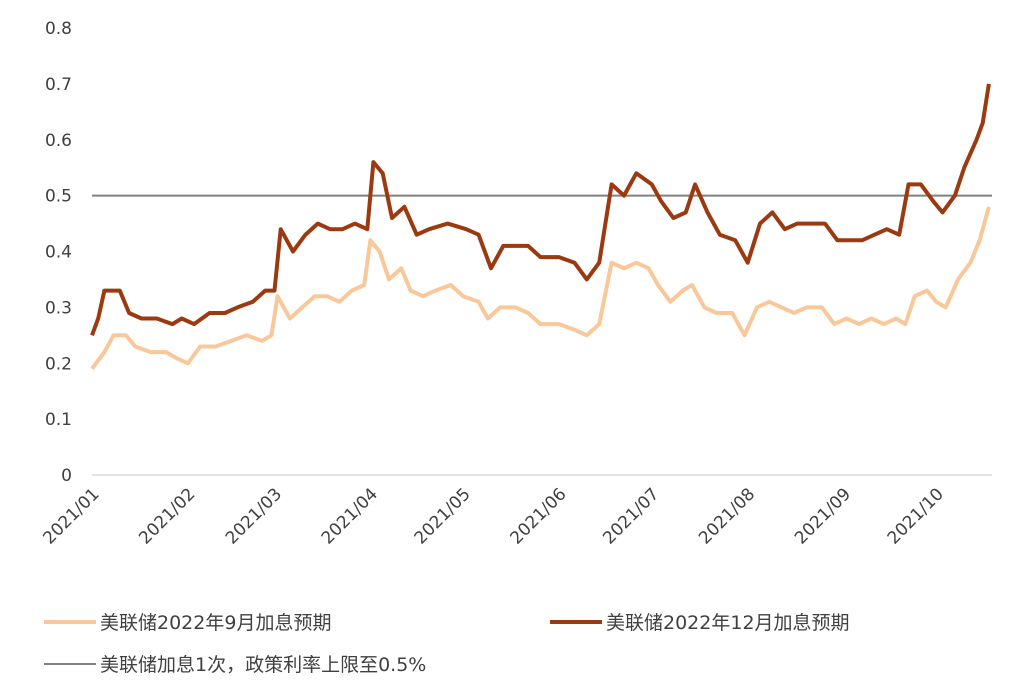 This screenshot has height=689, width=1024. I want to click on x-tick-label: 2021/04, so click(350, 516).